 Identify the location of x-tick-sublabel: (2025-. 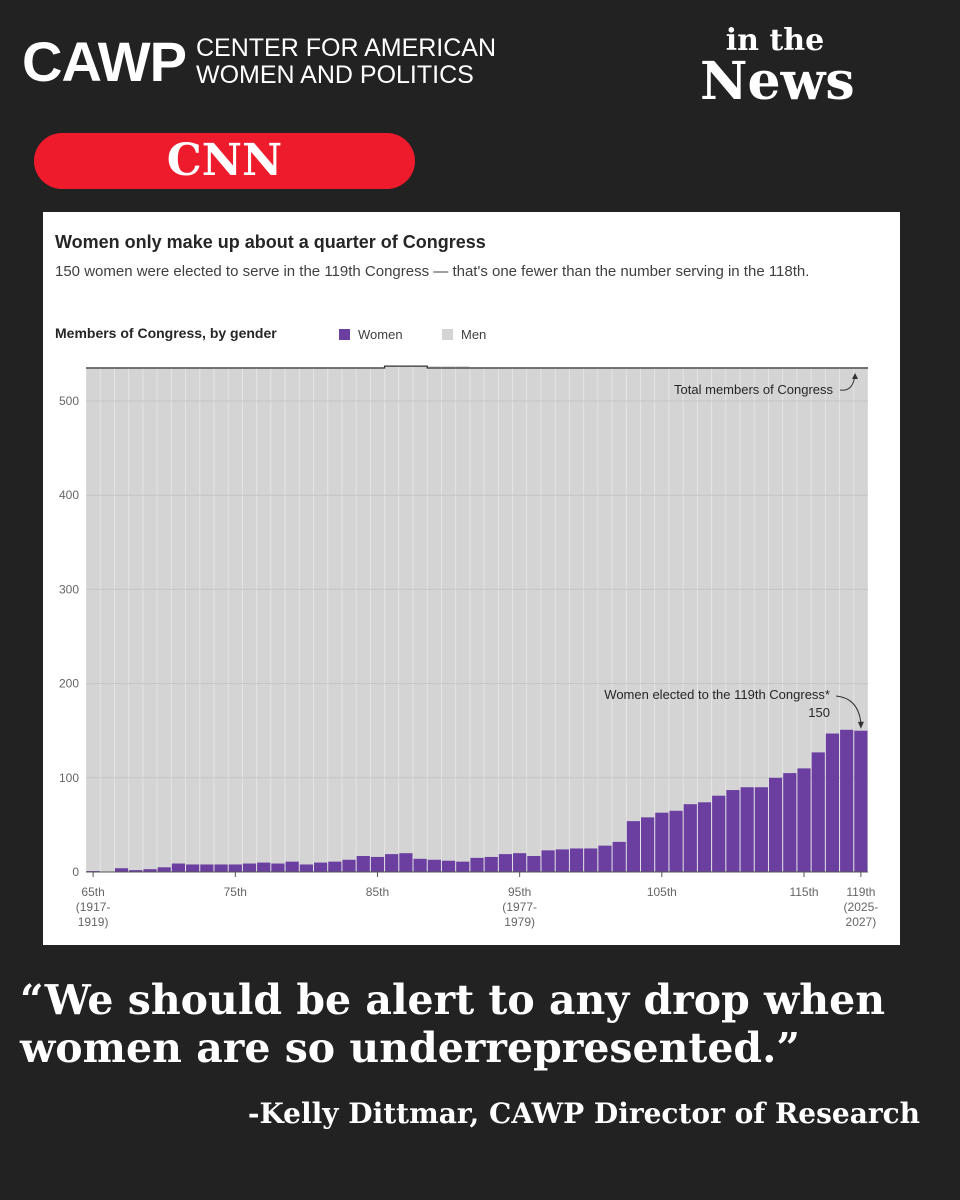
(861, 907).